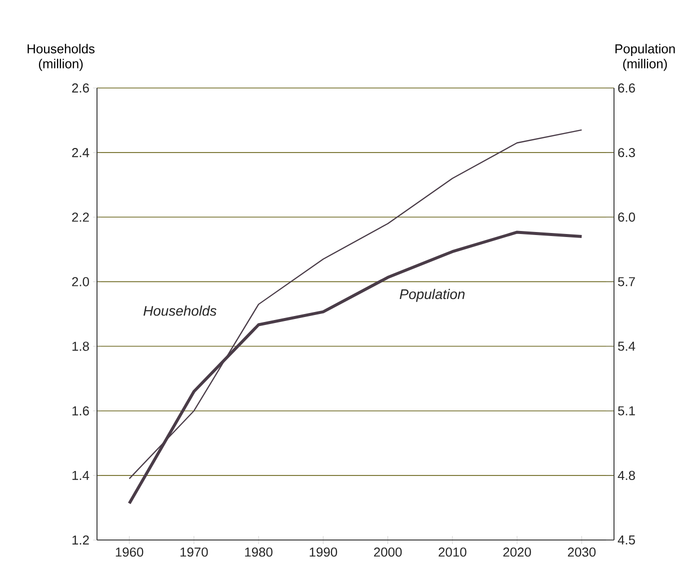 The image size is (698, 581). Describe the element at coordinates (324, 552) in the screenshot. I see `x-tick-label: 1990` at that location.